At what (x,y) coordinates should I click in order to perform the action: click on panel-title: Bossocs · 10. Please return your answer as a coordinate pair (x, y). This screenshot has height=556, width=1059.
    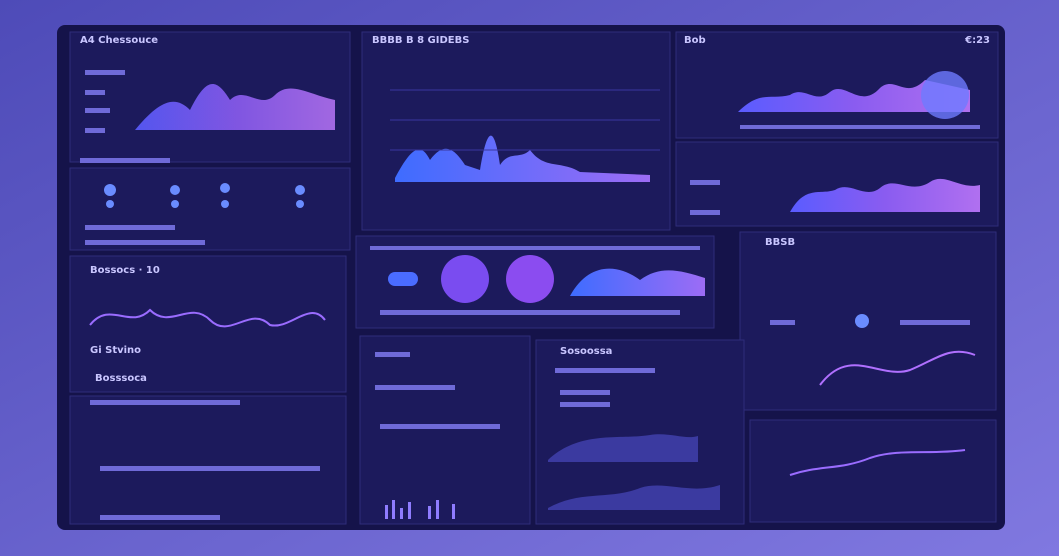
    Looking at the image, I should click on (125, 270).